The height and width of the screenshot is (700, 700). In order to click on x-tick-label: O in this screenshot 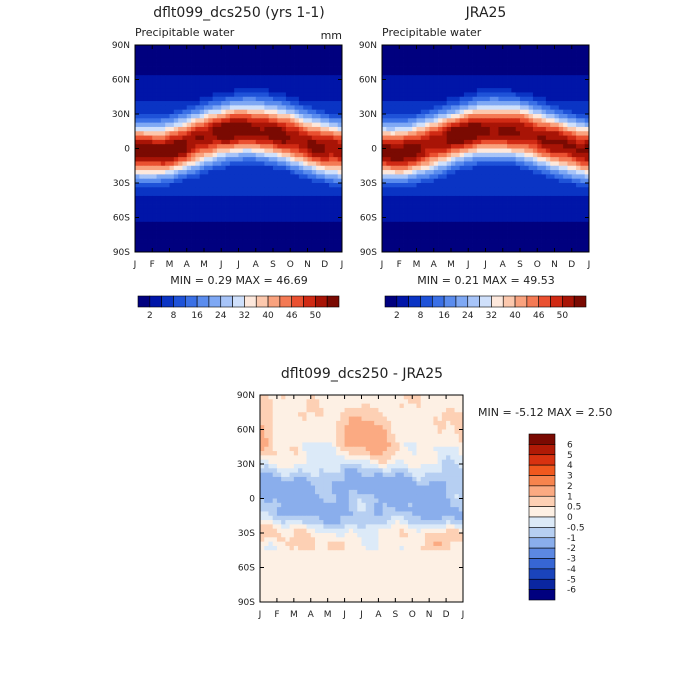, I will do `click(537, 265)`.